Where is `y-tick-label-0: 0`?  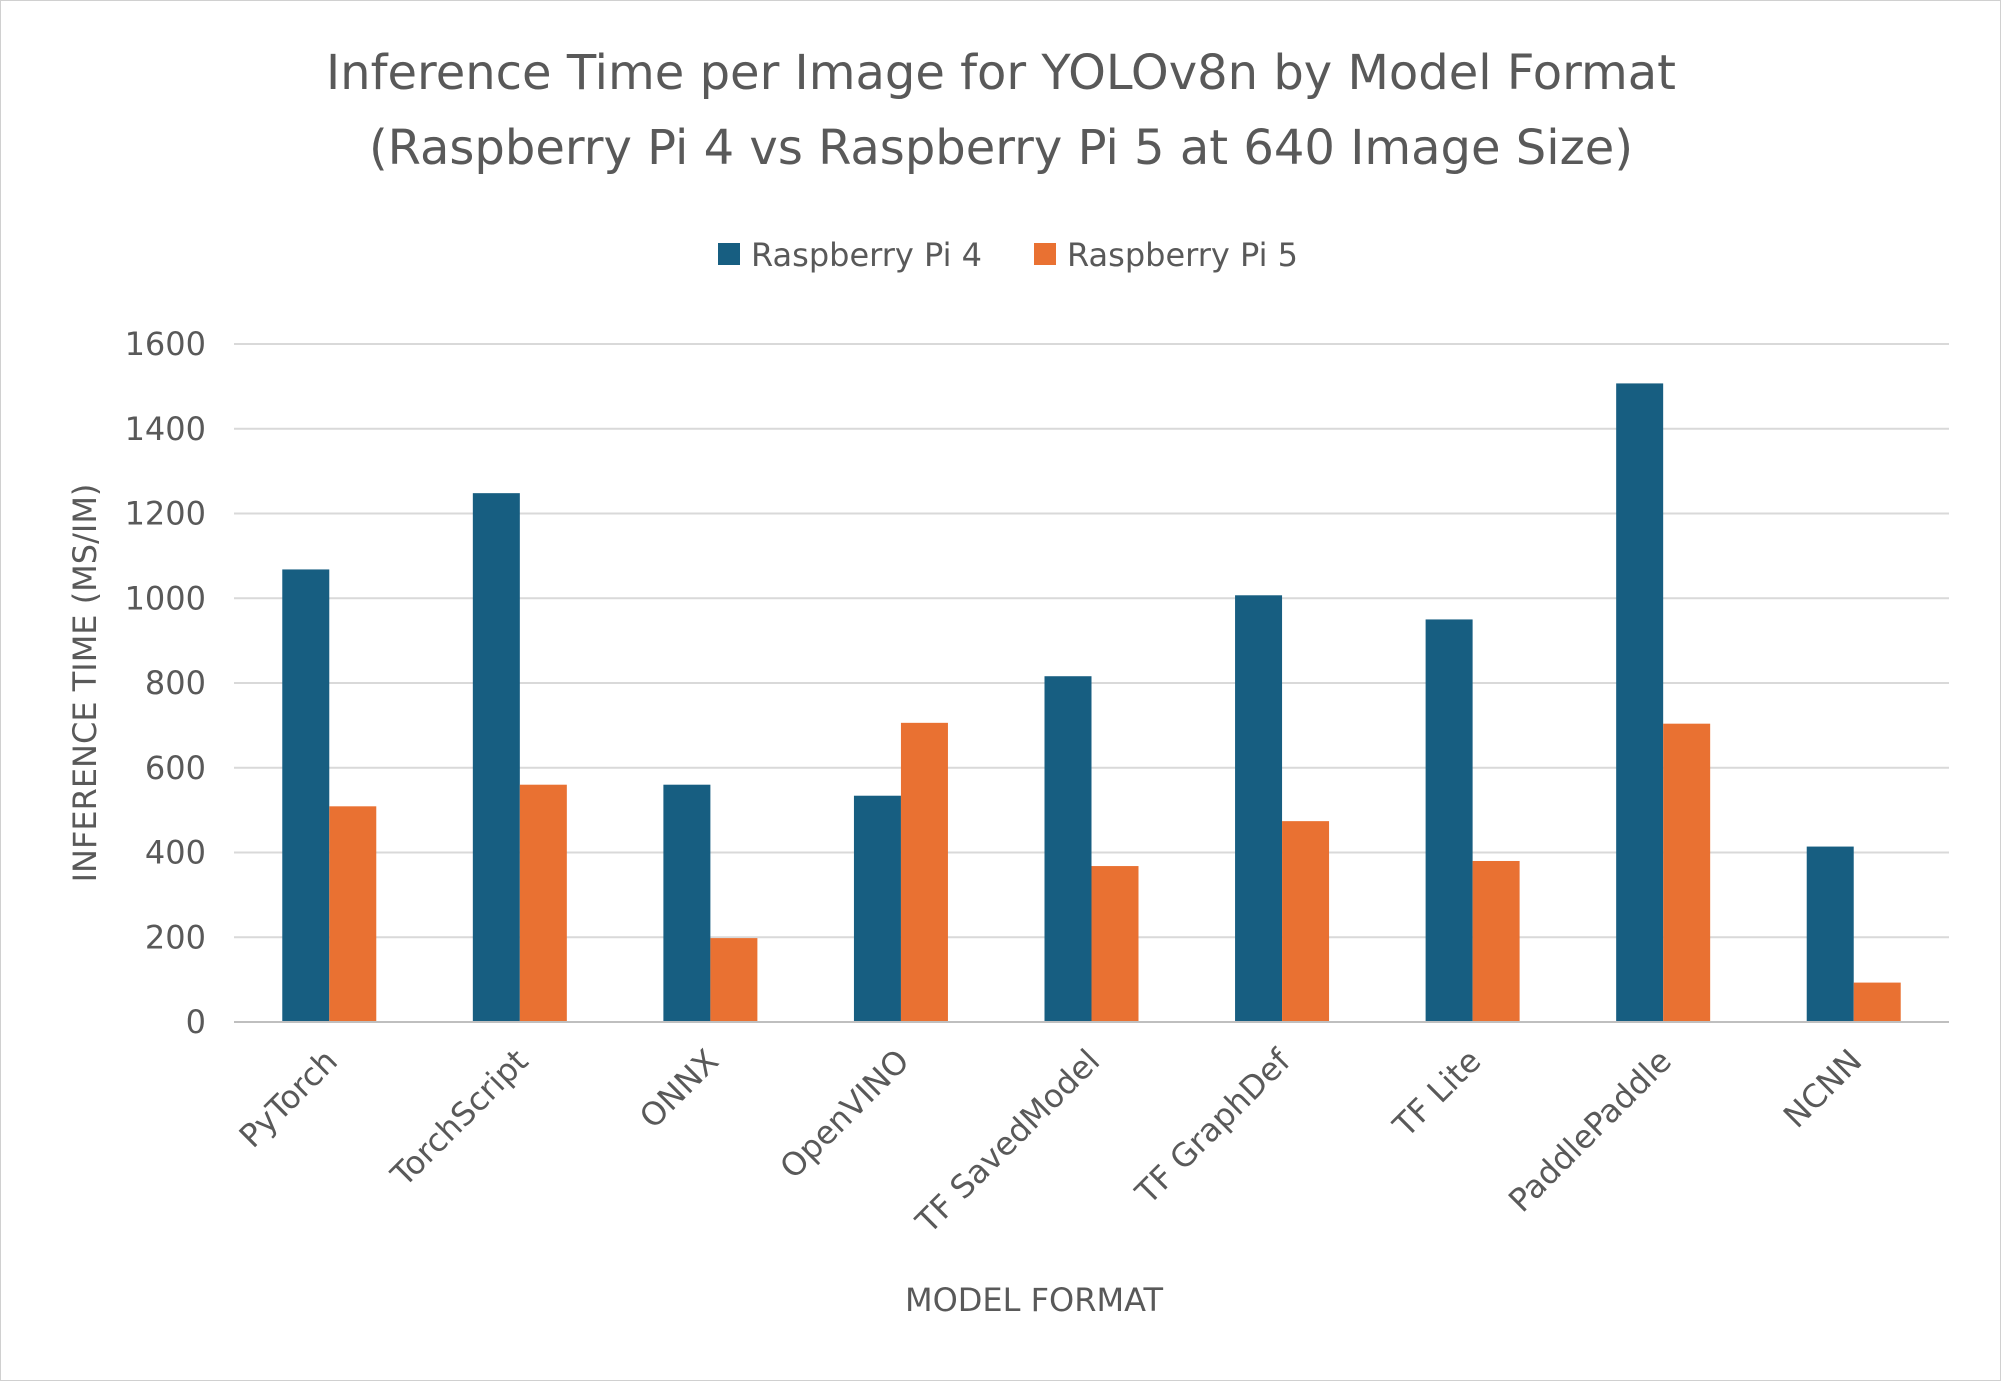
y-tick-label-0: 0 is located at coordinates (196, 1022).